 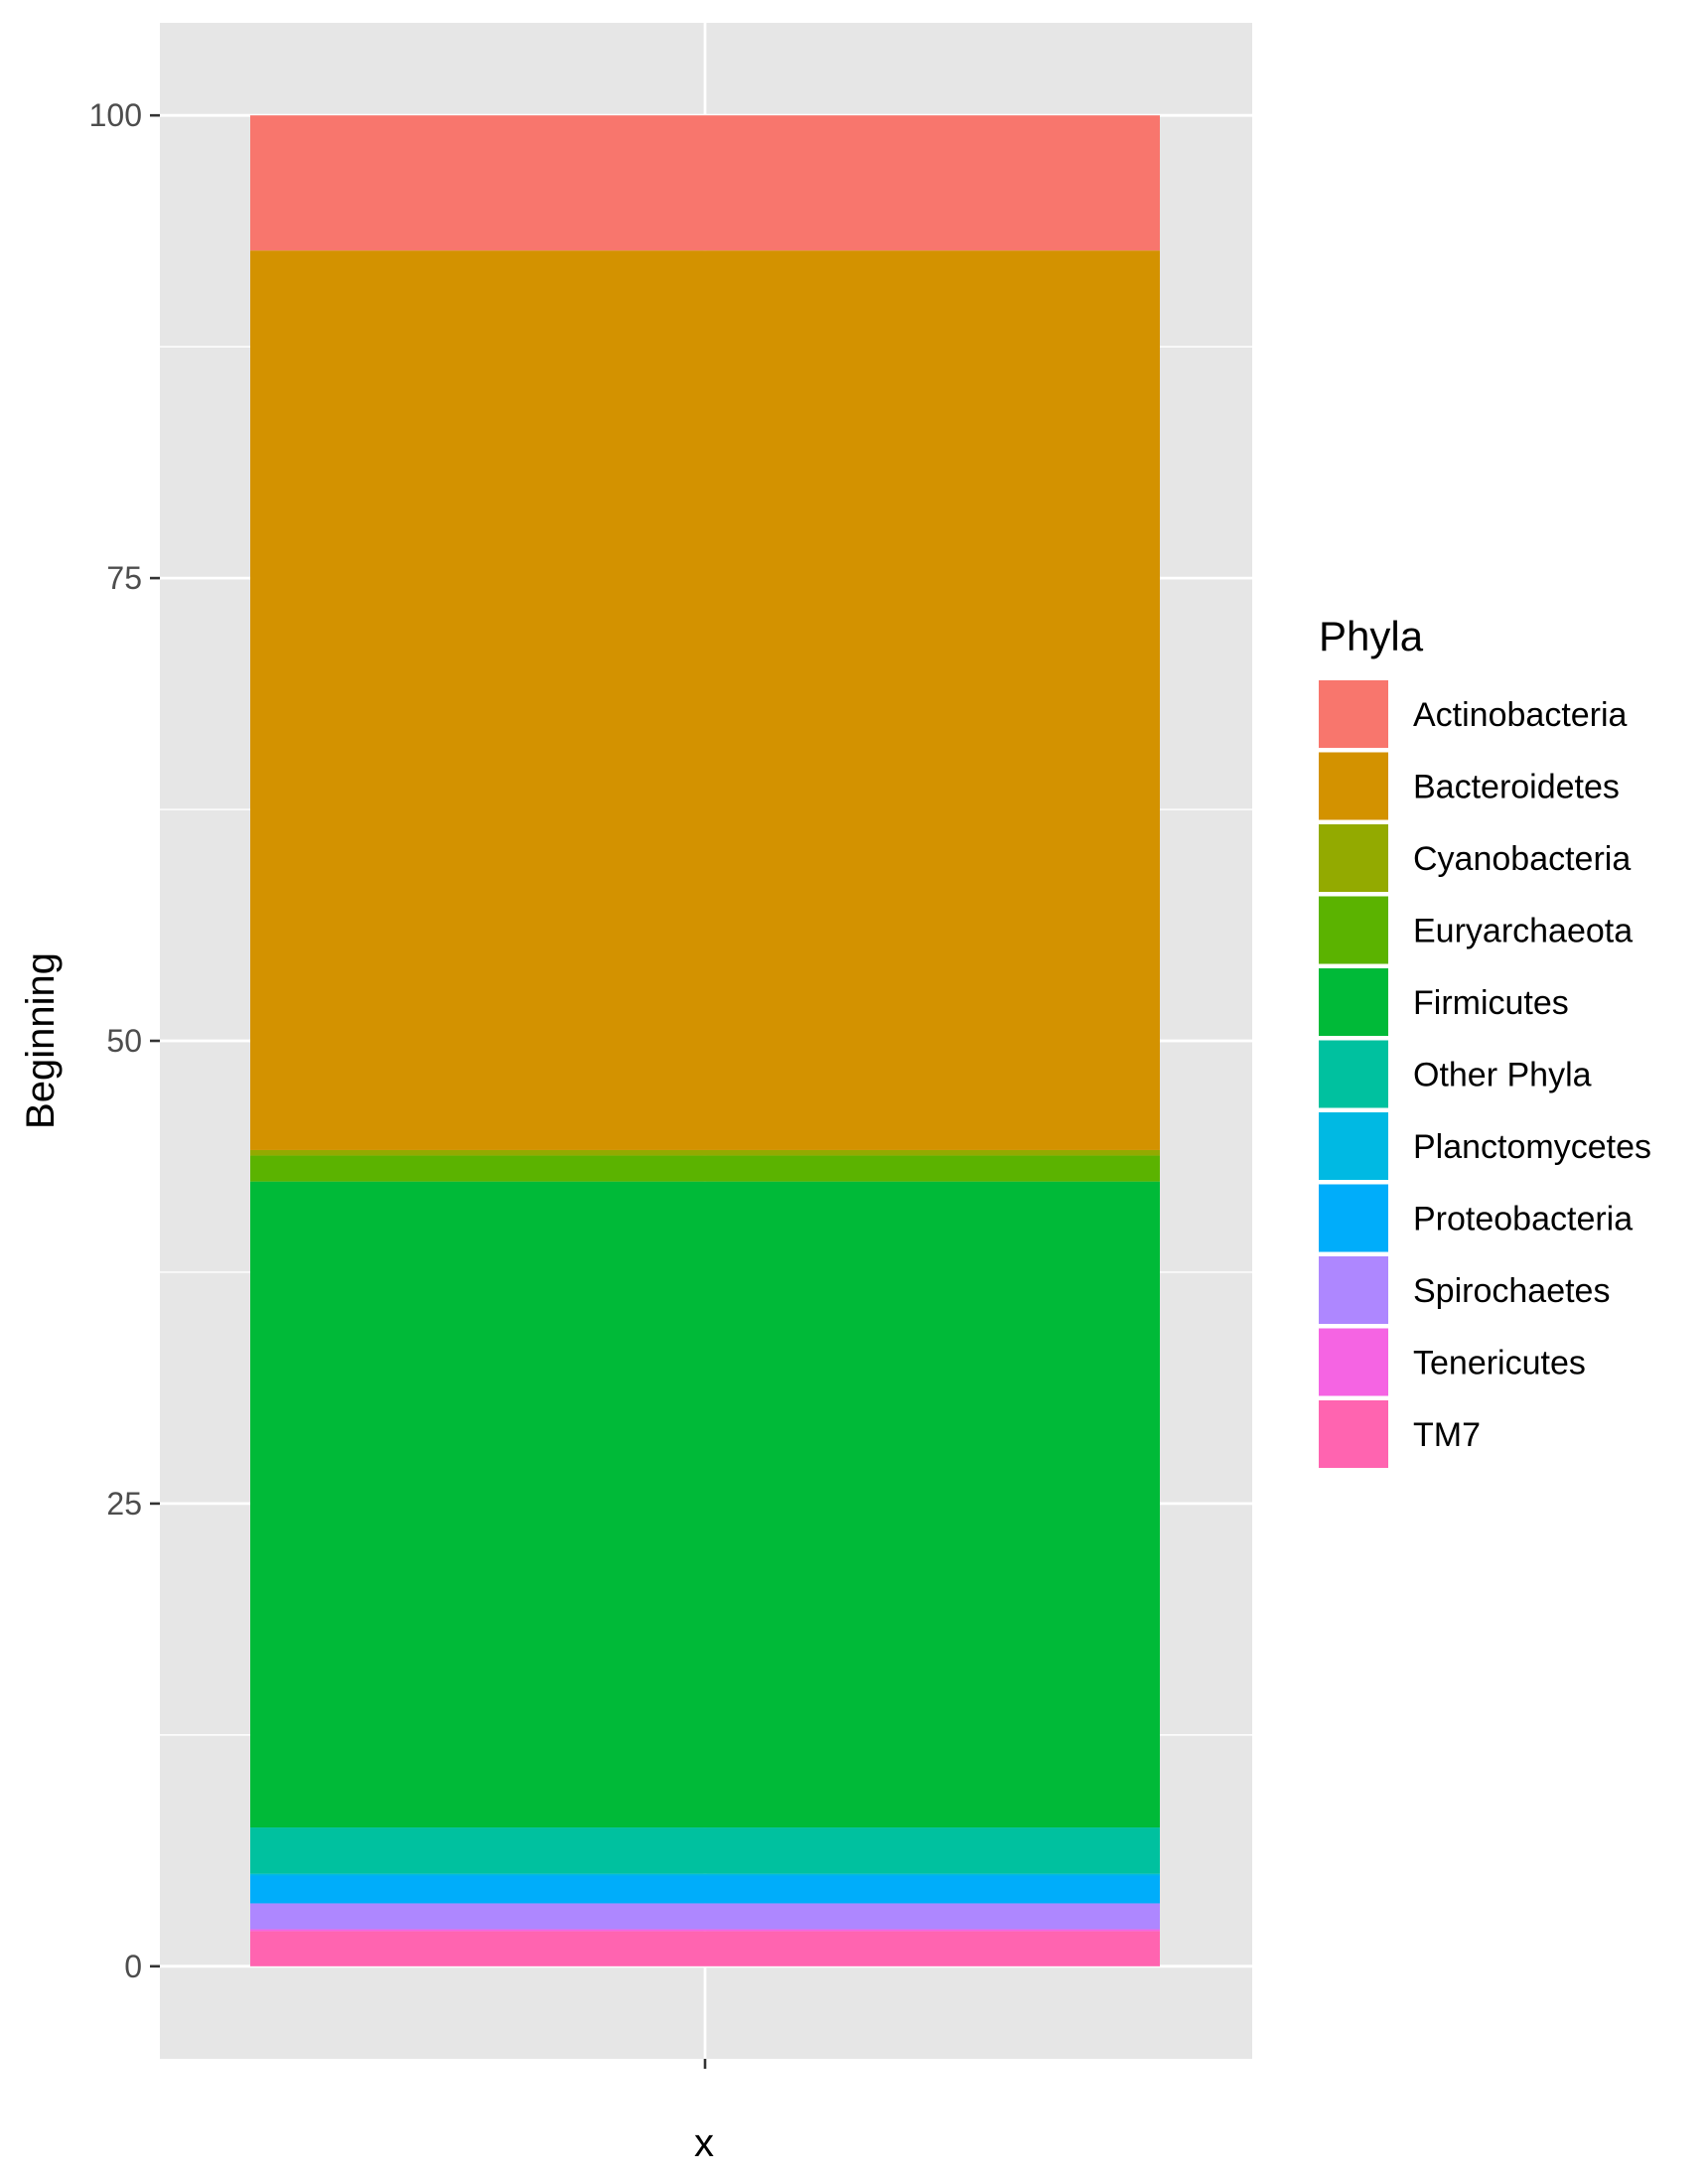 What do you see at coordinates (704, 2143) in the screenshot?
I see `x-axis-title: x` at bounding box center [704, 2143].